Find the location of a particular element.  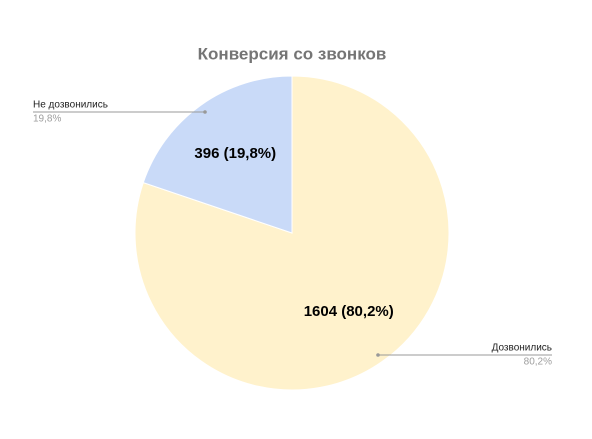

slice-value-label: 1604 (80,2%) is located at coordinates (349, 311).